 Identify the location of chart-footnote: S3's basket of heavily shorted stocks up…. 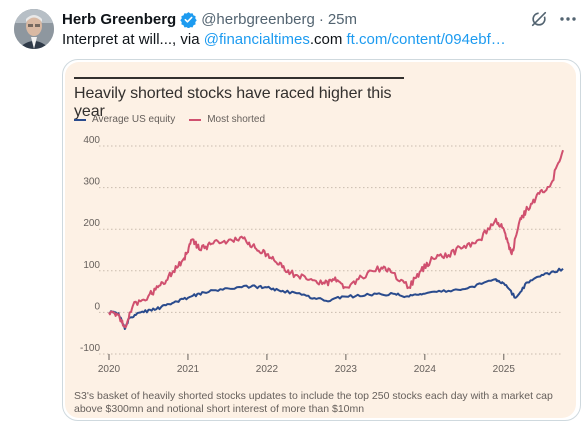
(313, 402).